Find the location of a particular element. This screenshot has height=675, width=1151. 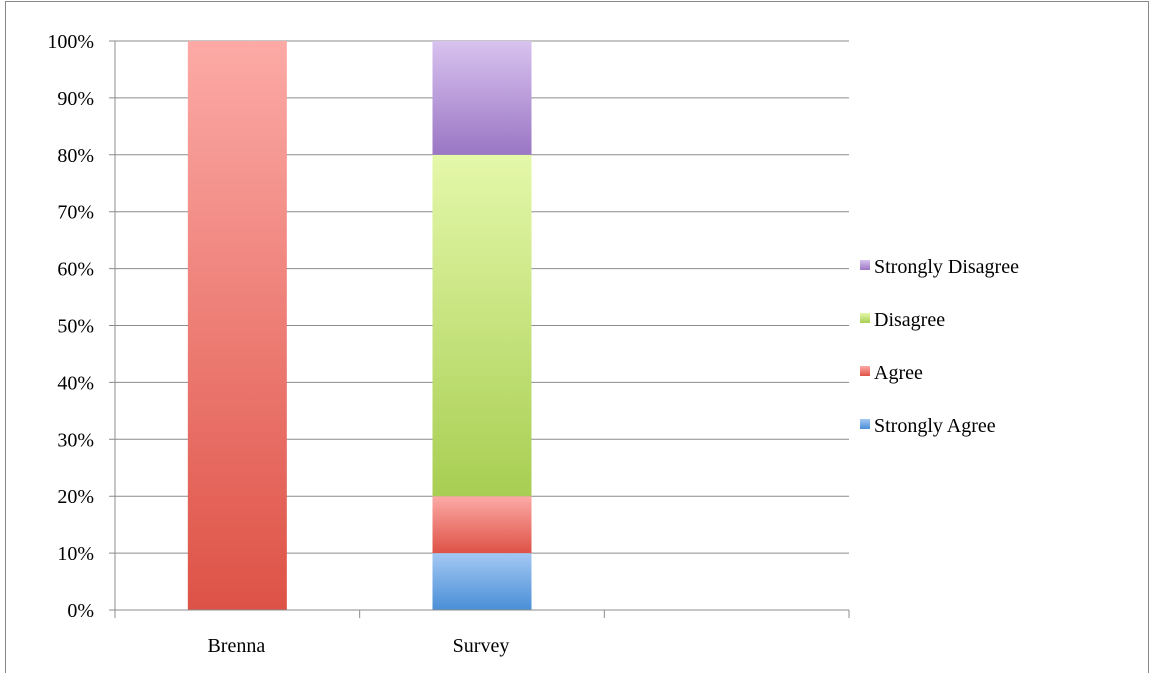

legend-label: Agree is located at coordinates (898, 373).